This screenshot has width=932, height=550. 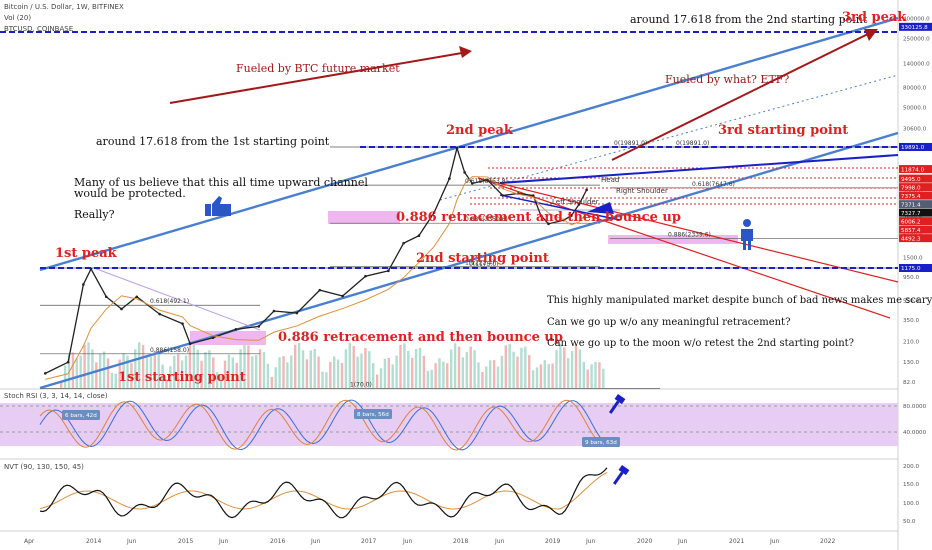 What do you see at coordinates (911, 214) in the screenshot?
I see `price-tag-label: 7327.7` at bounding box center [911, 214].